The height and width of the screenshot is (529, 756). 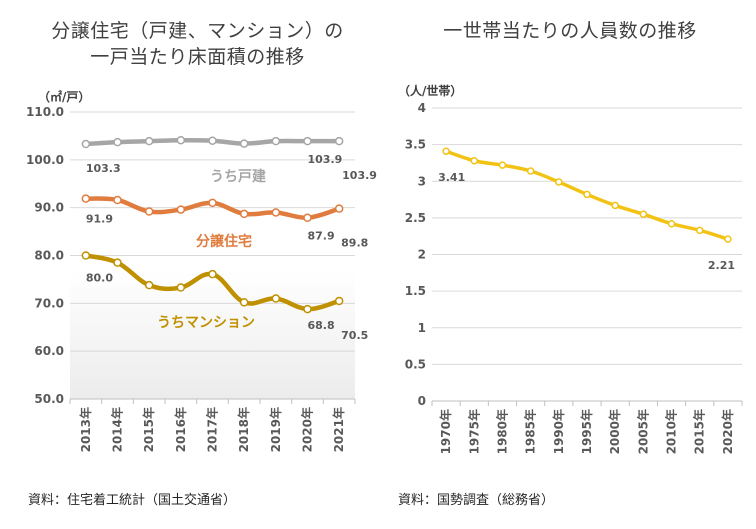 I want to click on x-tick-label: 1985年, so click(x=530, y=431).